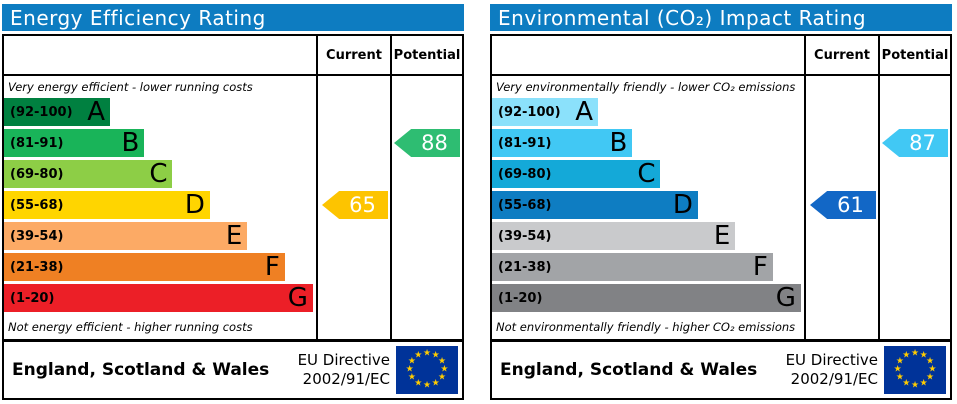 This screenshot has width=957, height=404. I want to click on potential-rating-column: 87, so click(915, 207).